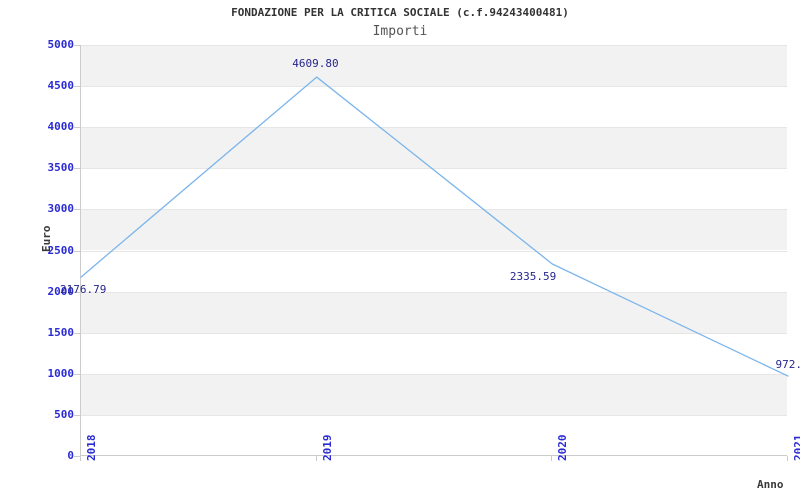 Image resolution: width=800 pixels, height=500 pixels. What do you see at coordinates (563, 448) in the screenshot?
I see `x-axis-tick-label: 2020` at bounding box center [563, 448].